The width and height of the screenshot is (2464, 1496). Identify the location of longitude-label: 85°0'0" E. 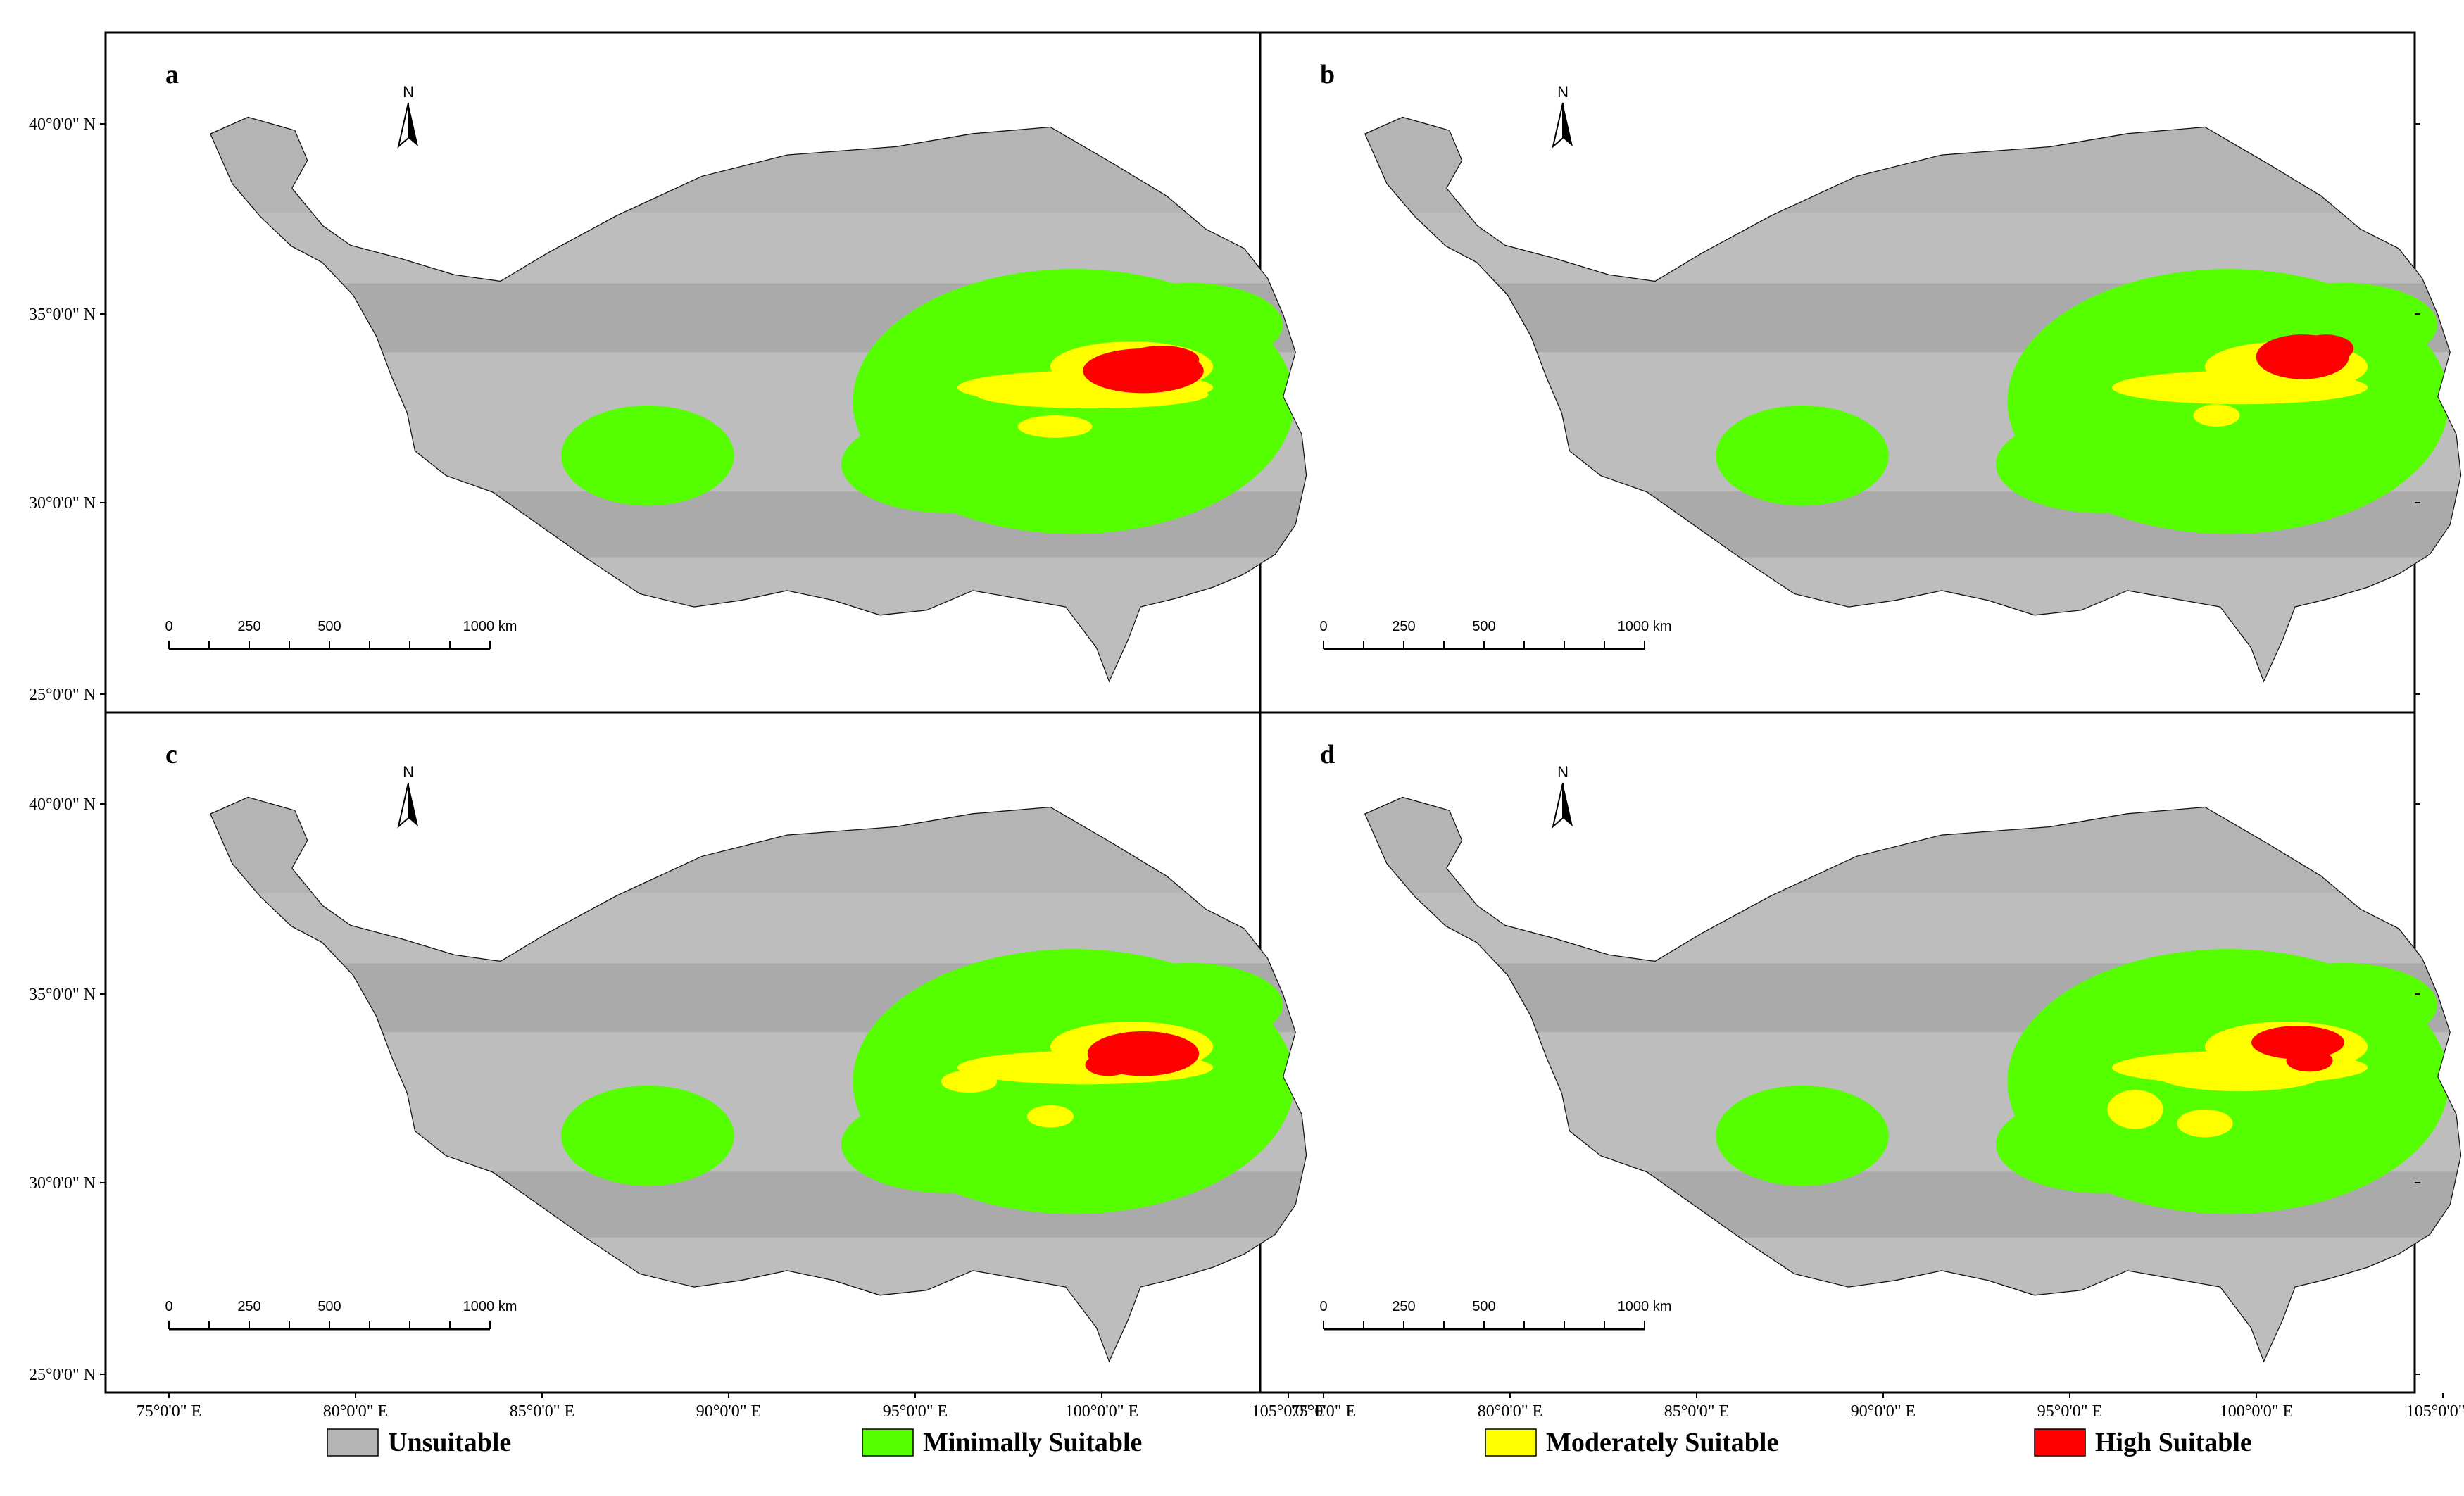
(1696, 1411).